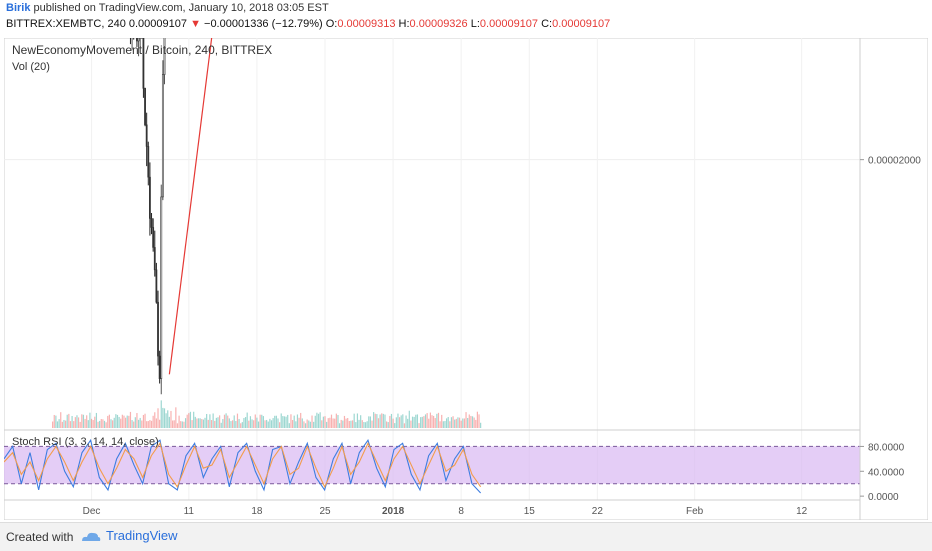 This screenshot has height=551, width=932. I want to click on cloud-icon, so click(91, 537).